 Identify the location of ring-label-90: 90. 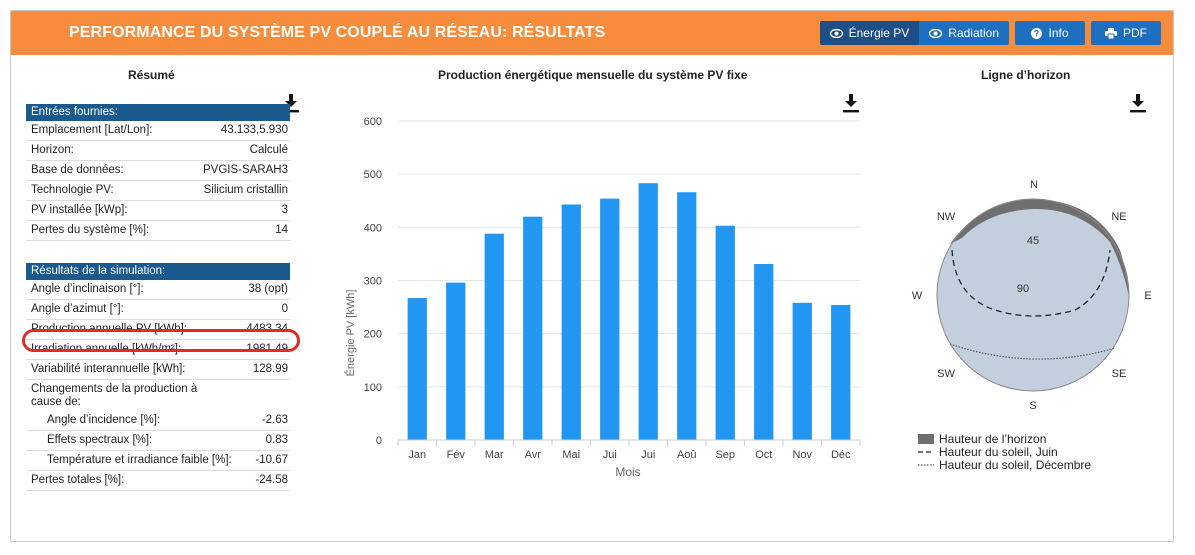
(1023, 289).